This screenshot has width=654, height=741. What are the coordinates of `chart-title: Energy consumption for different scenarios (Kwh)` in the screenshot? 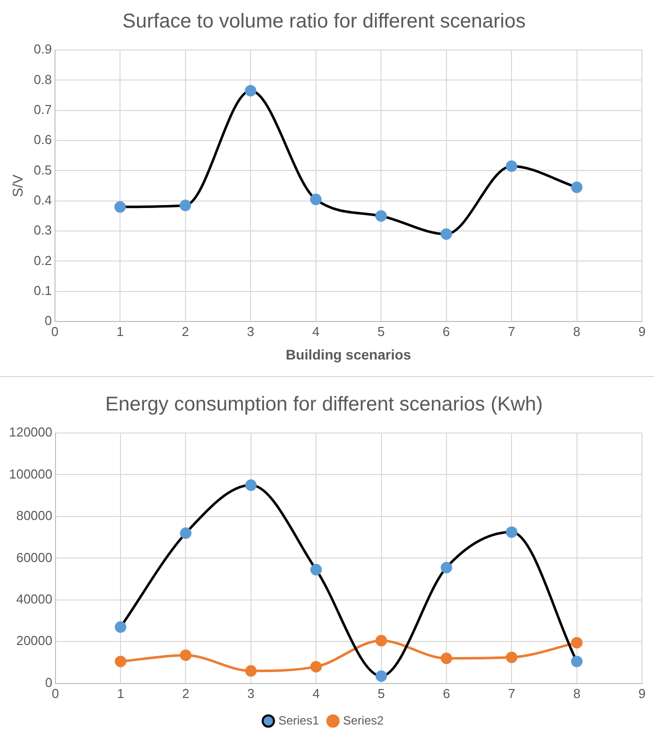 It's located at (324, 405).